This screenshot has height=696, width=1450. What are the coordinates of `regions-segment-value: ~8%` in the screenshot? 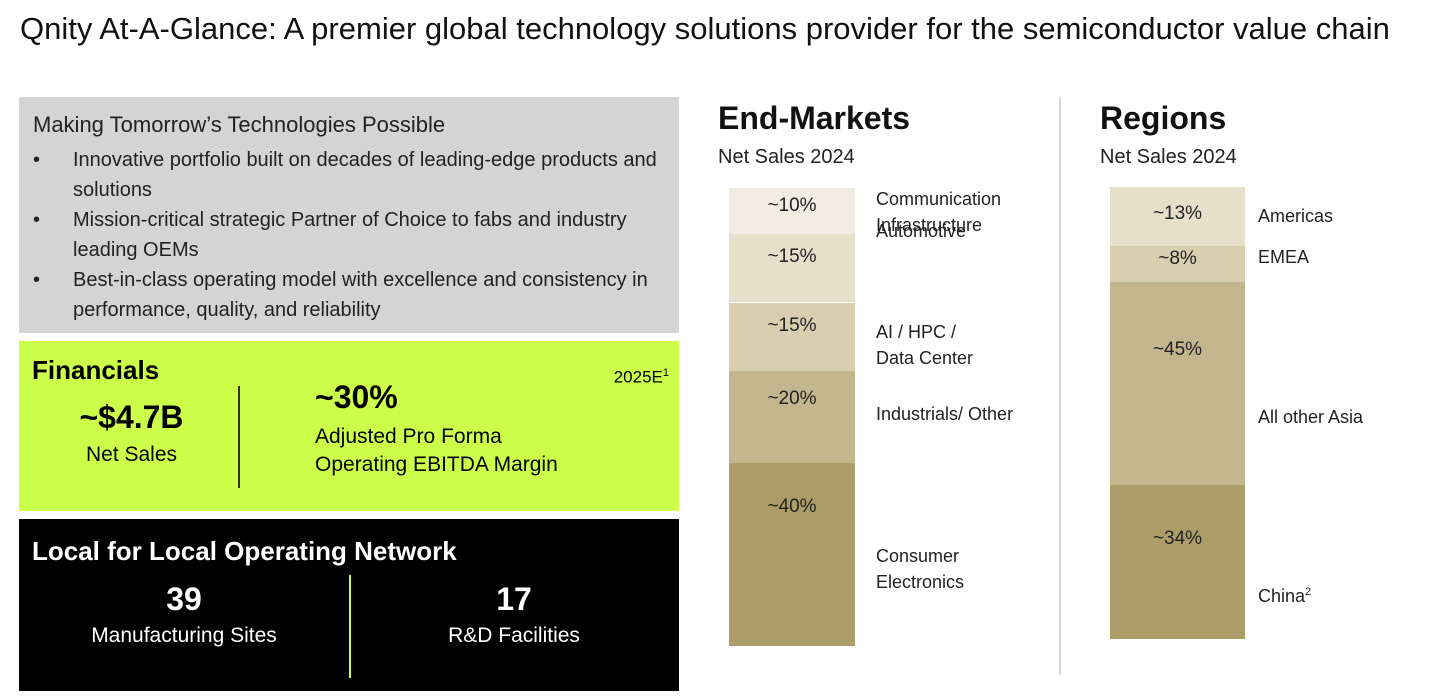 It's located at (1177, 258).